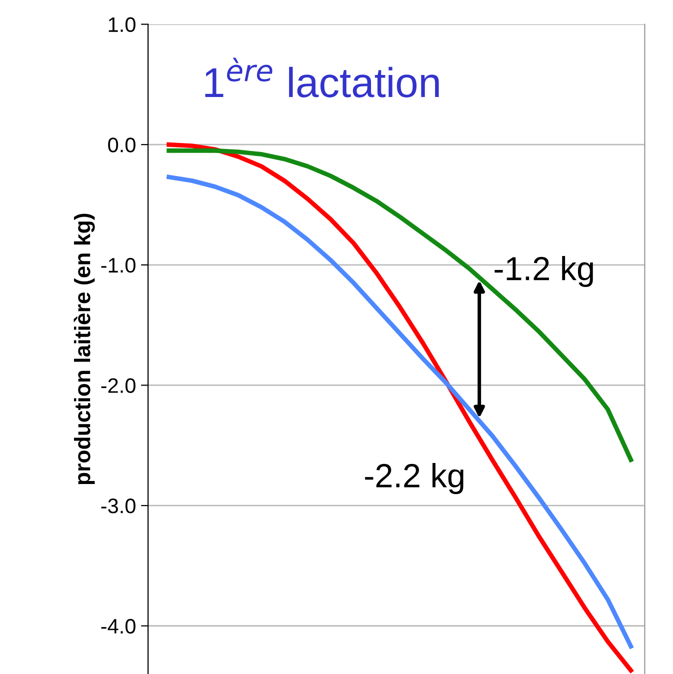 The height and width of the screenshot is (674, 673). I want to click on annotation: -2.2 kg, so click(414, 478).